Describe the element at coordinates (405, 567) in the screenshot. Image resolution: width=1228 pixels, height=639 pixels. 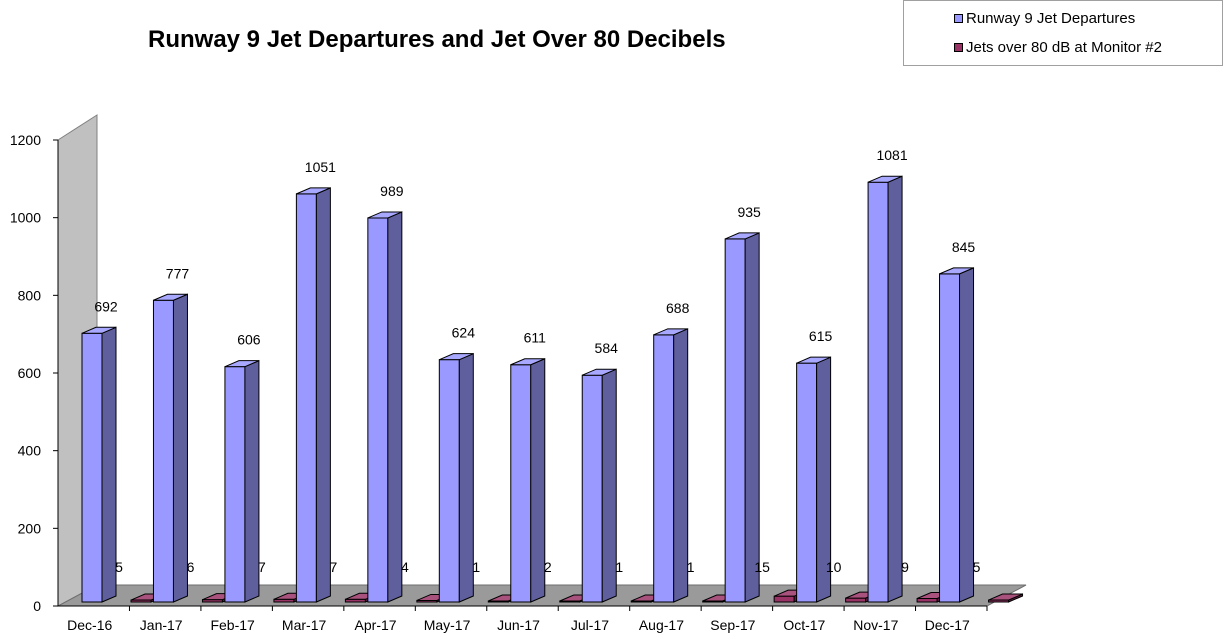
I see `data-label-over80: 4` at that location.